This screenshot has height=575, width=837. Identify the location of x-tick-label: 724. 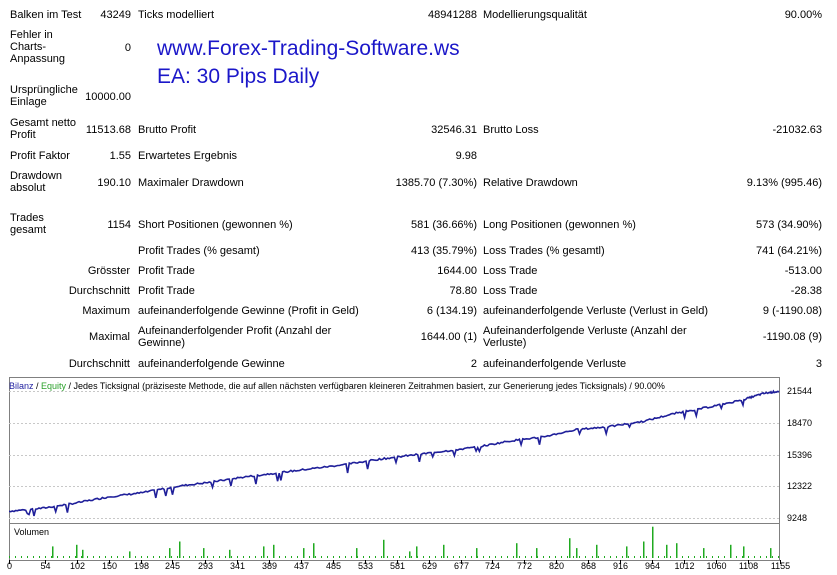
(492, 566).